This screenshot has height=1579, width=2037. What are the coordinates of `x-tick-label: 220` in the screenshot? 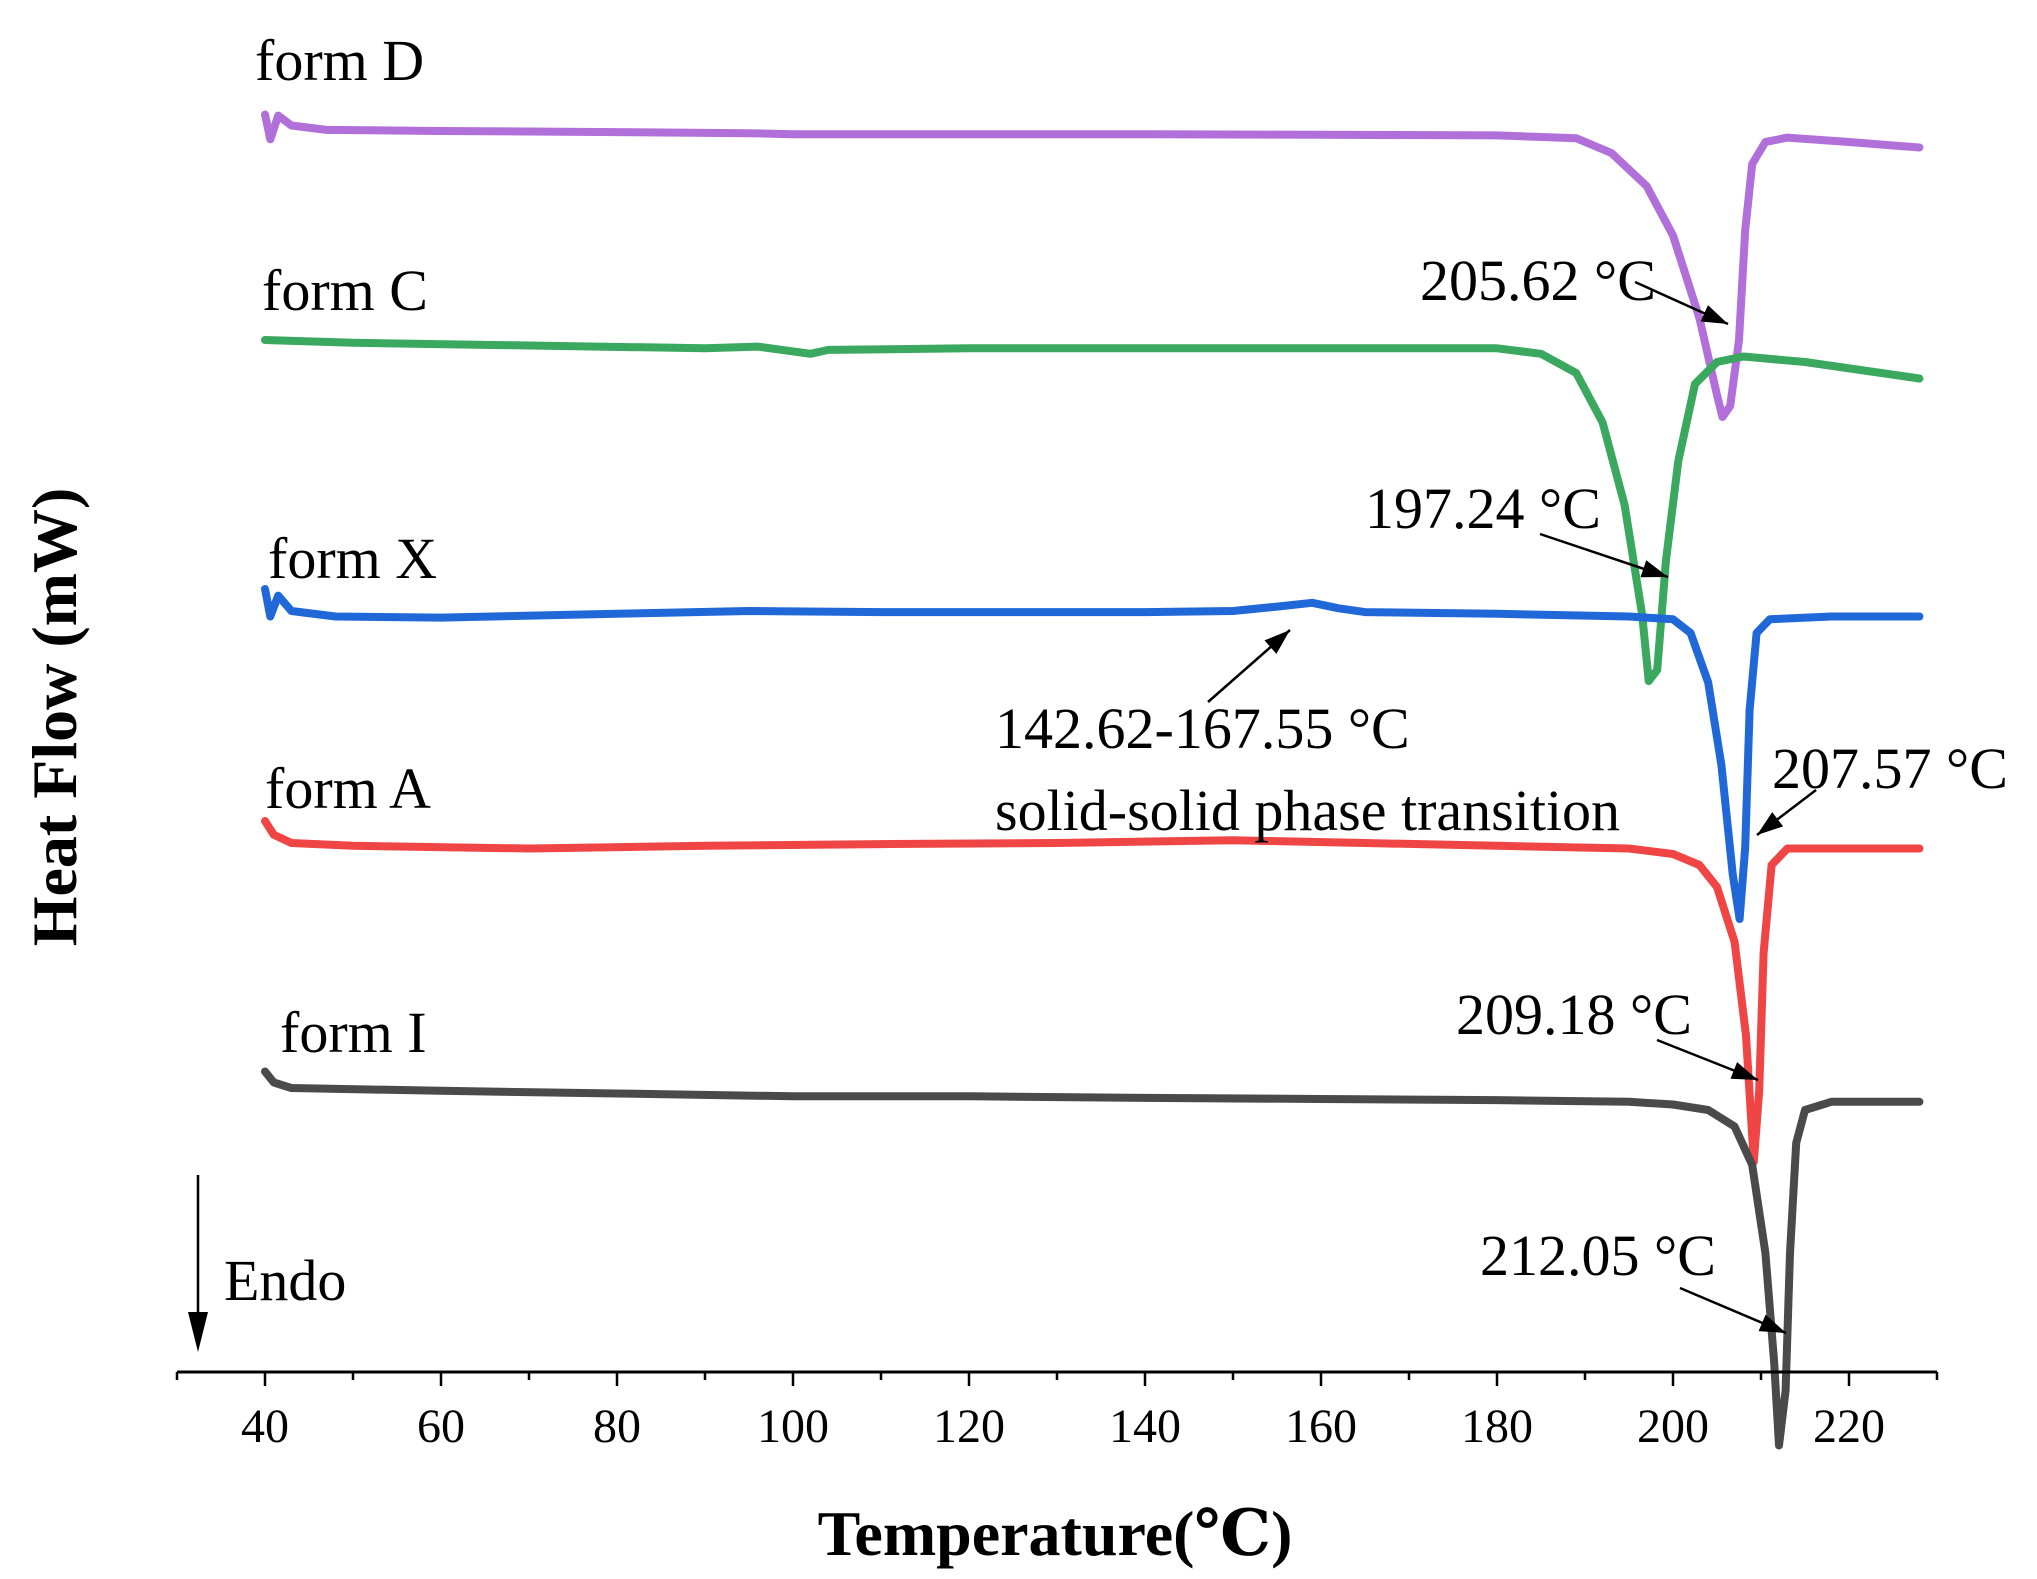 It's located at (1849, 1426).